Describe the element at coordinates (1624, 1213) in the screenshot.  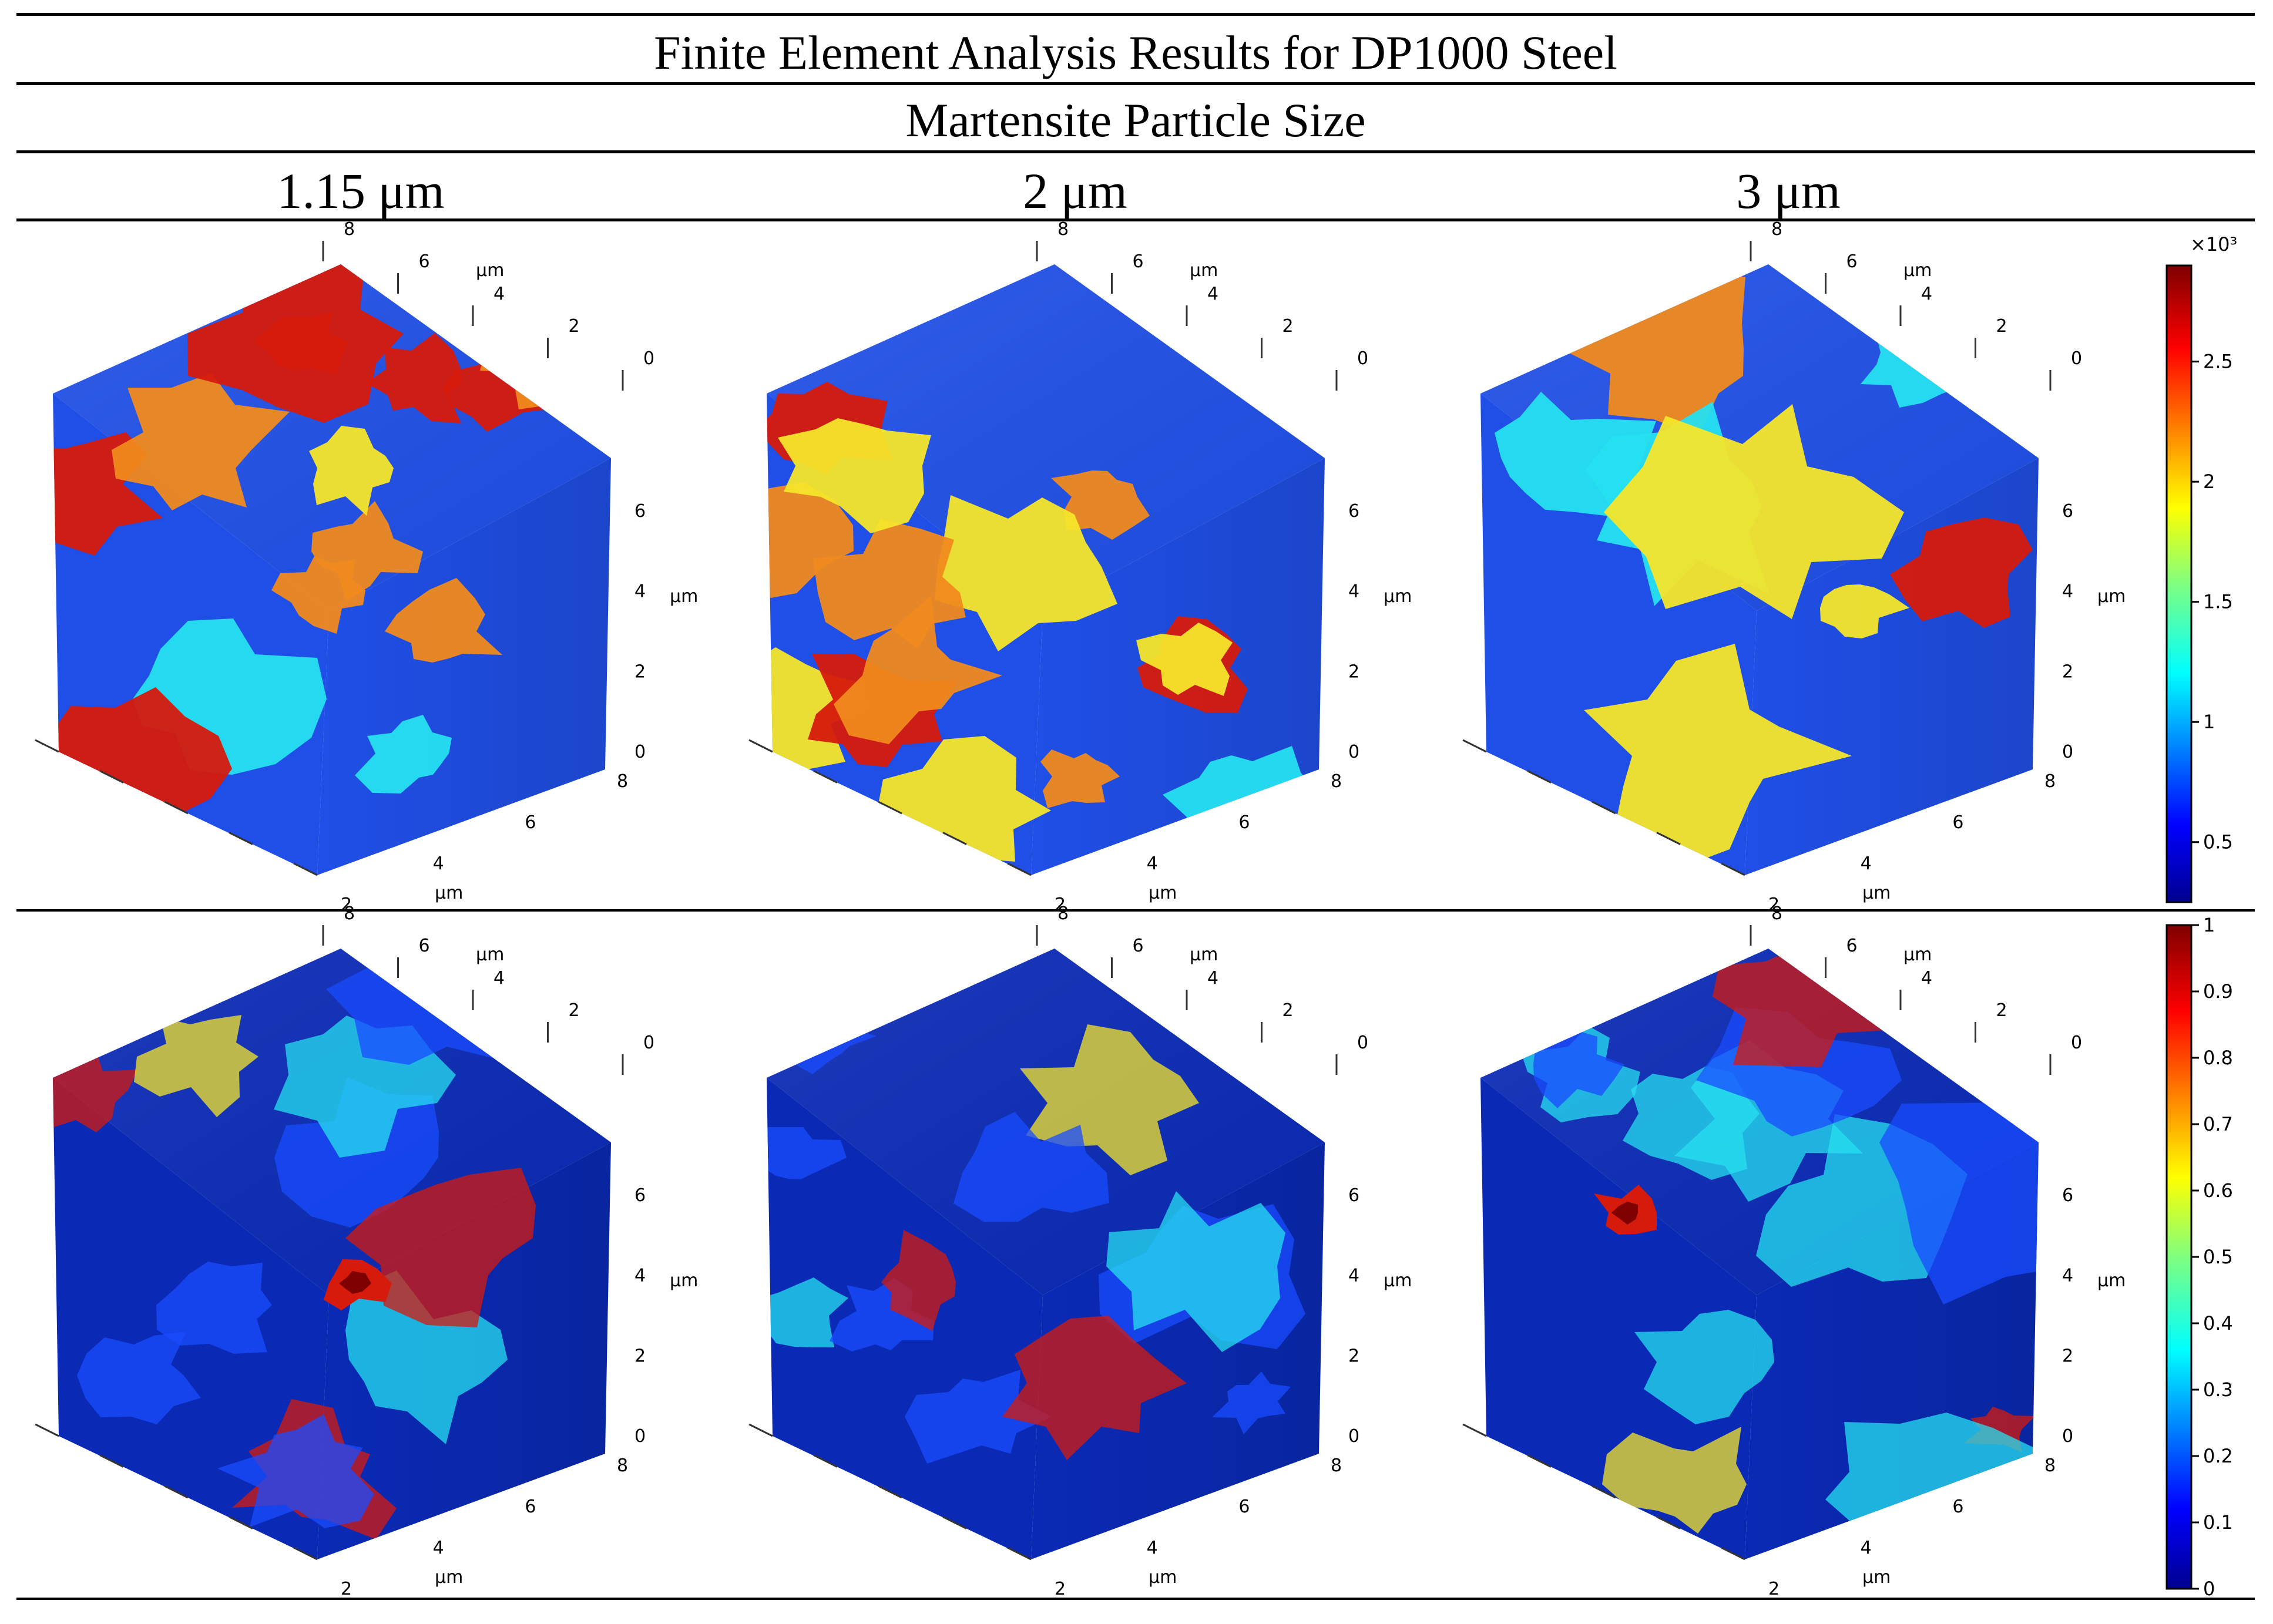
I see `damage-hotspot-core` at that location.